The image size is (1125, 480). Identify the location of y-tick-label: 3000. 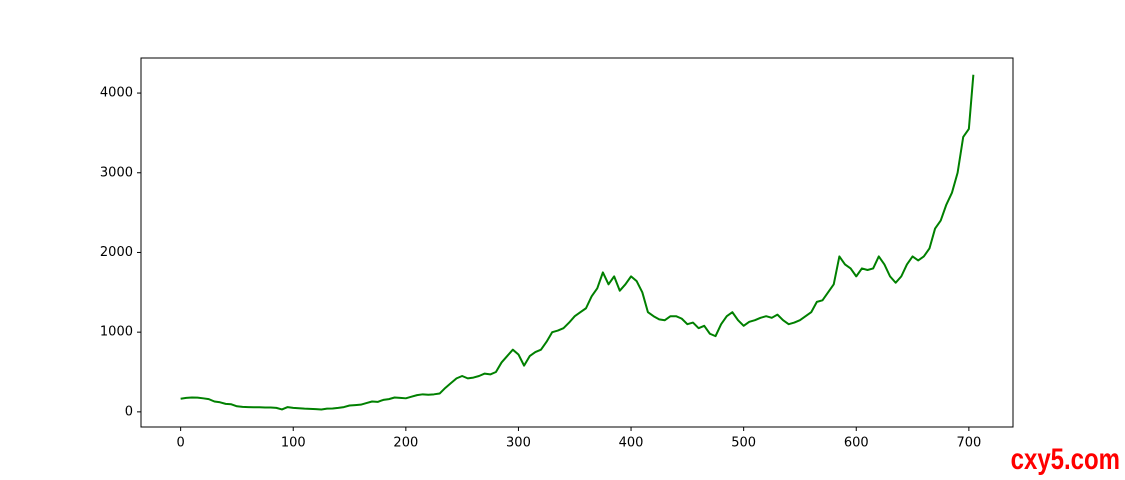
(116, 172).